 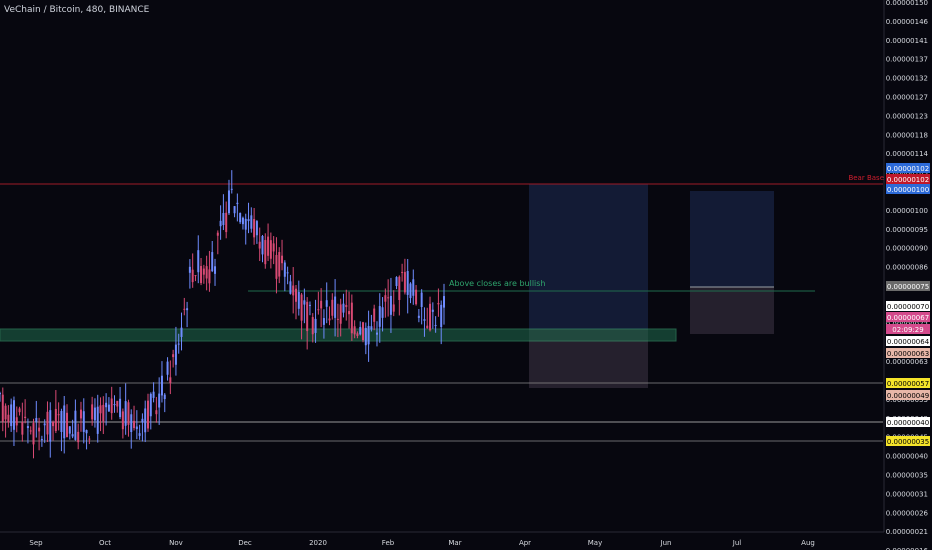 I want to click on price-label: 0.00000064, so click(x=908, y=342).